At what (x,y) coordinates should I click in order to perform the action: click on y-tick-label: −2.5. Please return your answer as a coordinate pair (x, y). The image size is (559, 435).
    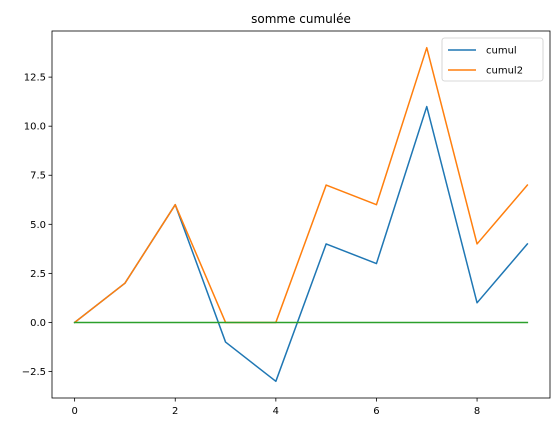
    Looking at the image, I should click on (34, 372).